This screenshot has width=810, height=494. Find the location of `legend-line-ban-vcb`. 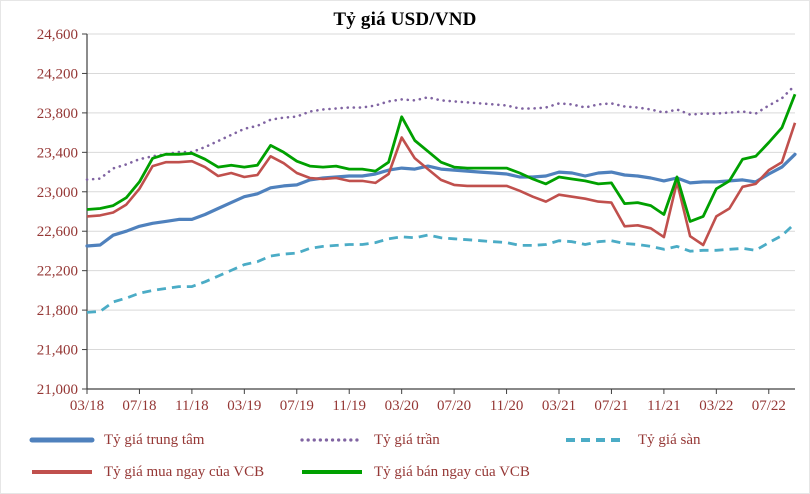

legend-line-ban-vcb is located at coordinates (332, 472).